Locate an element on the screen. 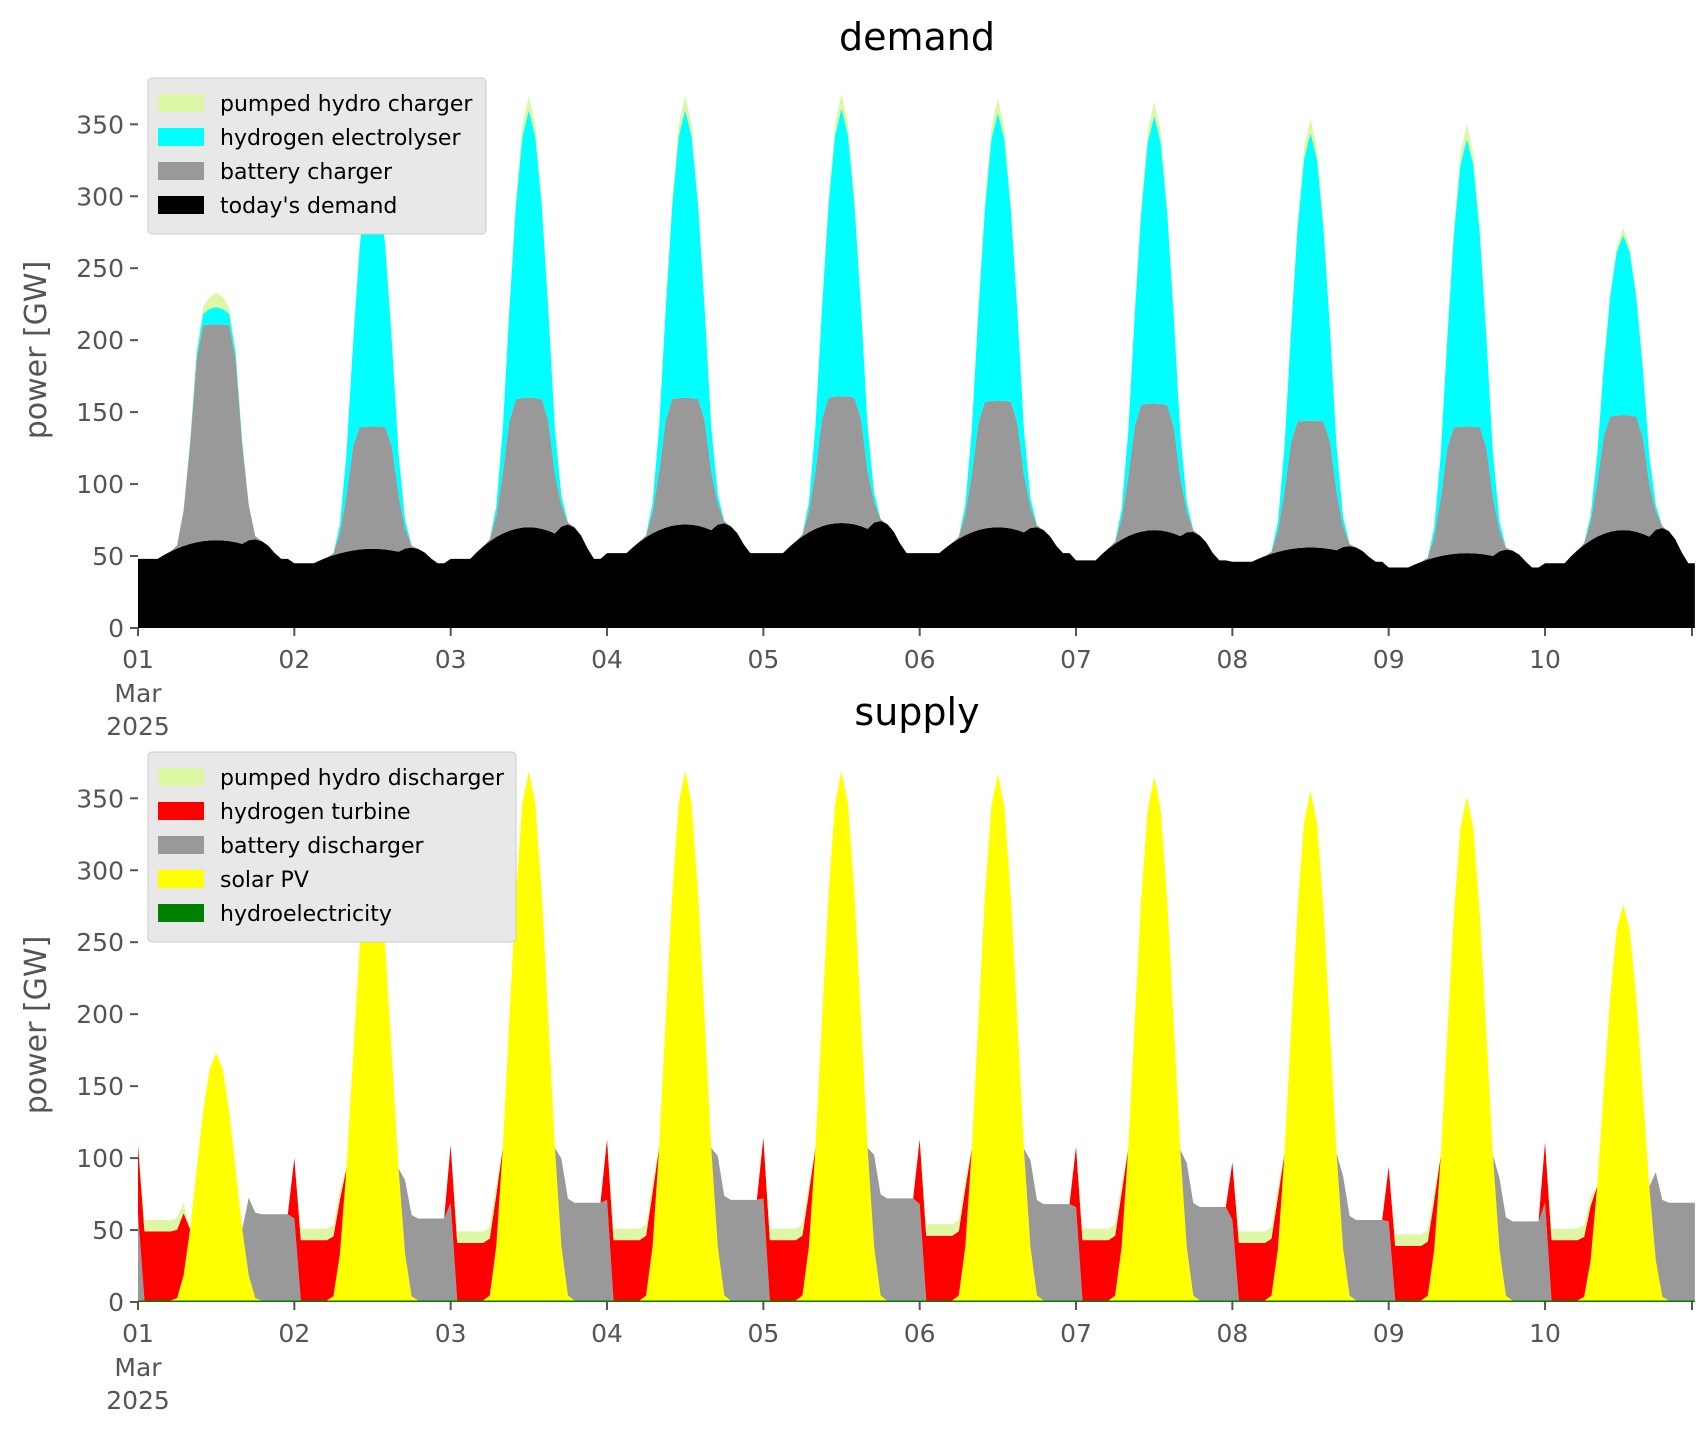  legend-label: pumped hydro charger is located at coordinates (346, 104).